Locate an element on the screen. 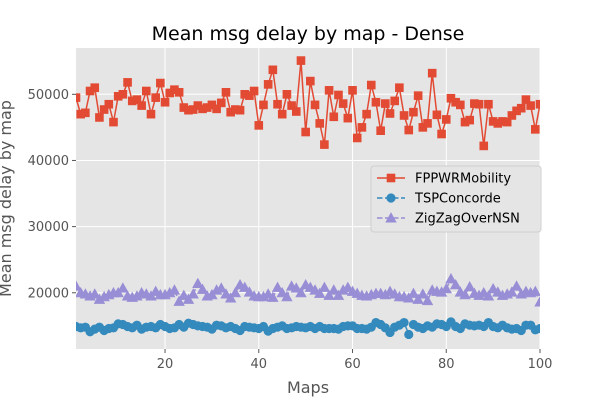  y-tick-label: 40000 is located at coordinates (48, 161).